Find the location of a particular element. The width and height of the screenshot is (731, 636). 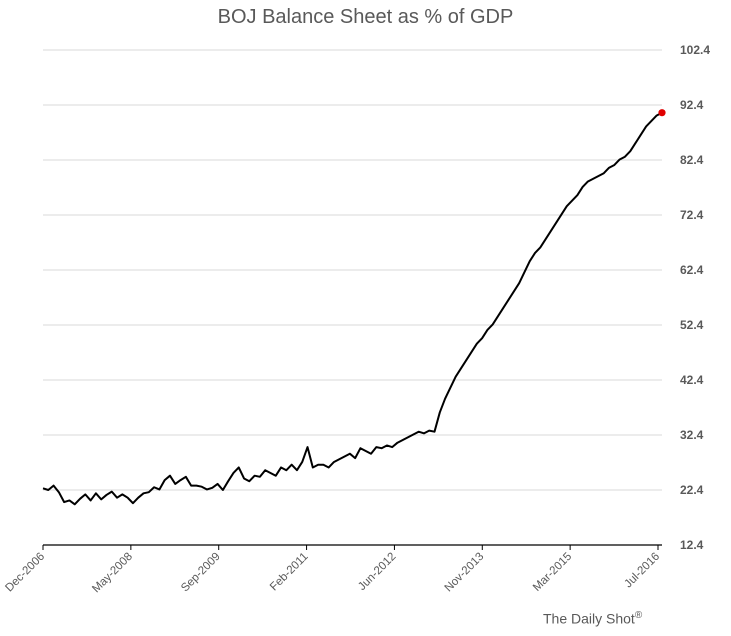

x-tick-label: Sep-2009 is located at coordinates (201, 573).